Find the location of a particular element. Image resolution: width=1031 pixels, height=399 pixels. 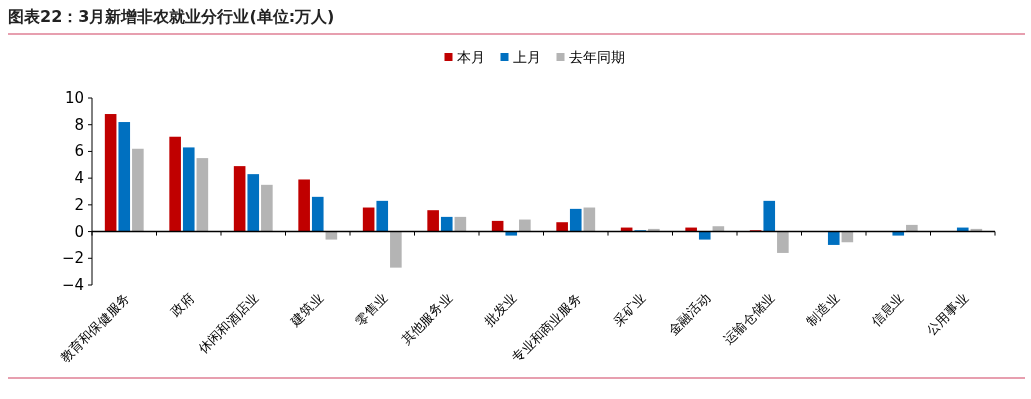

x-tick-label: 制造业 is located at coordinates (822, 309).